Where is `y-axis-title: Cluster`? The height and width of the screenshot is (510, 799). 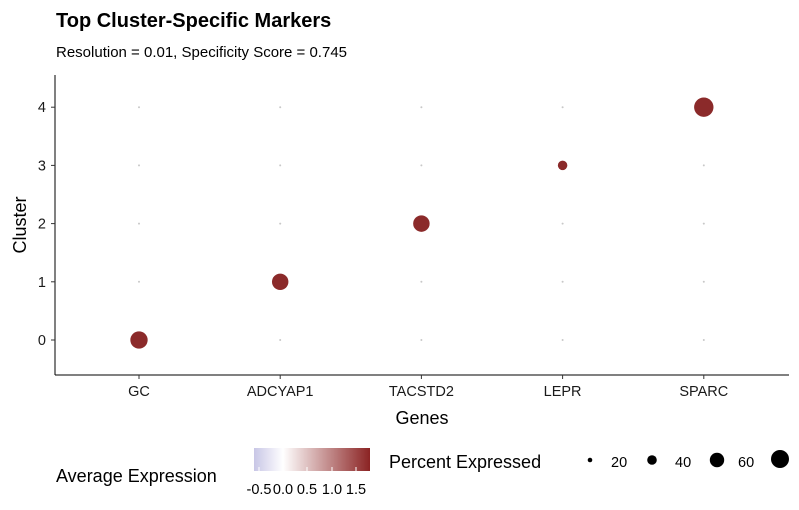 y-axis-title: Cluster is located at coordinates (20, 224).